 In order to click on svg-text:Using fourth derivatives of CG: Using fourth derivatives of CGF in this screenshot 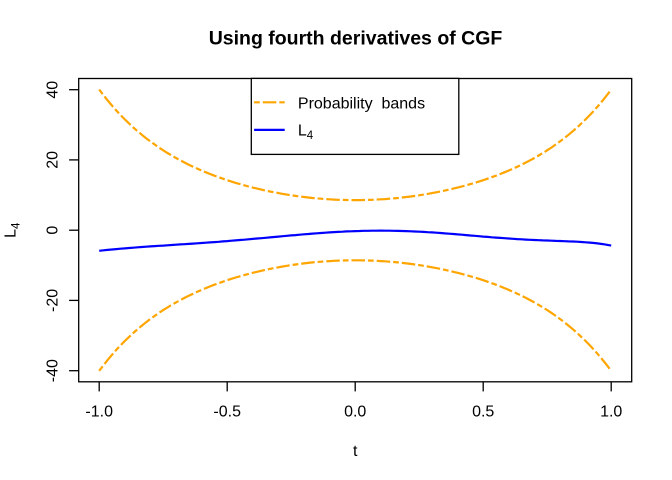, I will do `click(356, 39)`.